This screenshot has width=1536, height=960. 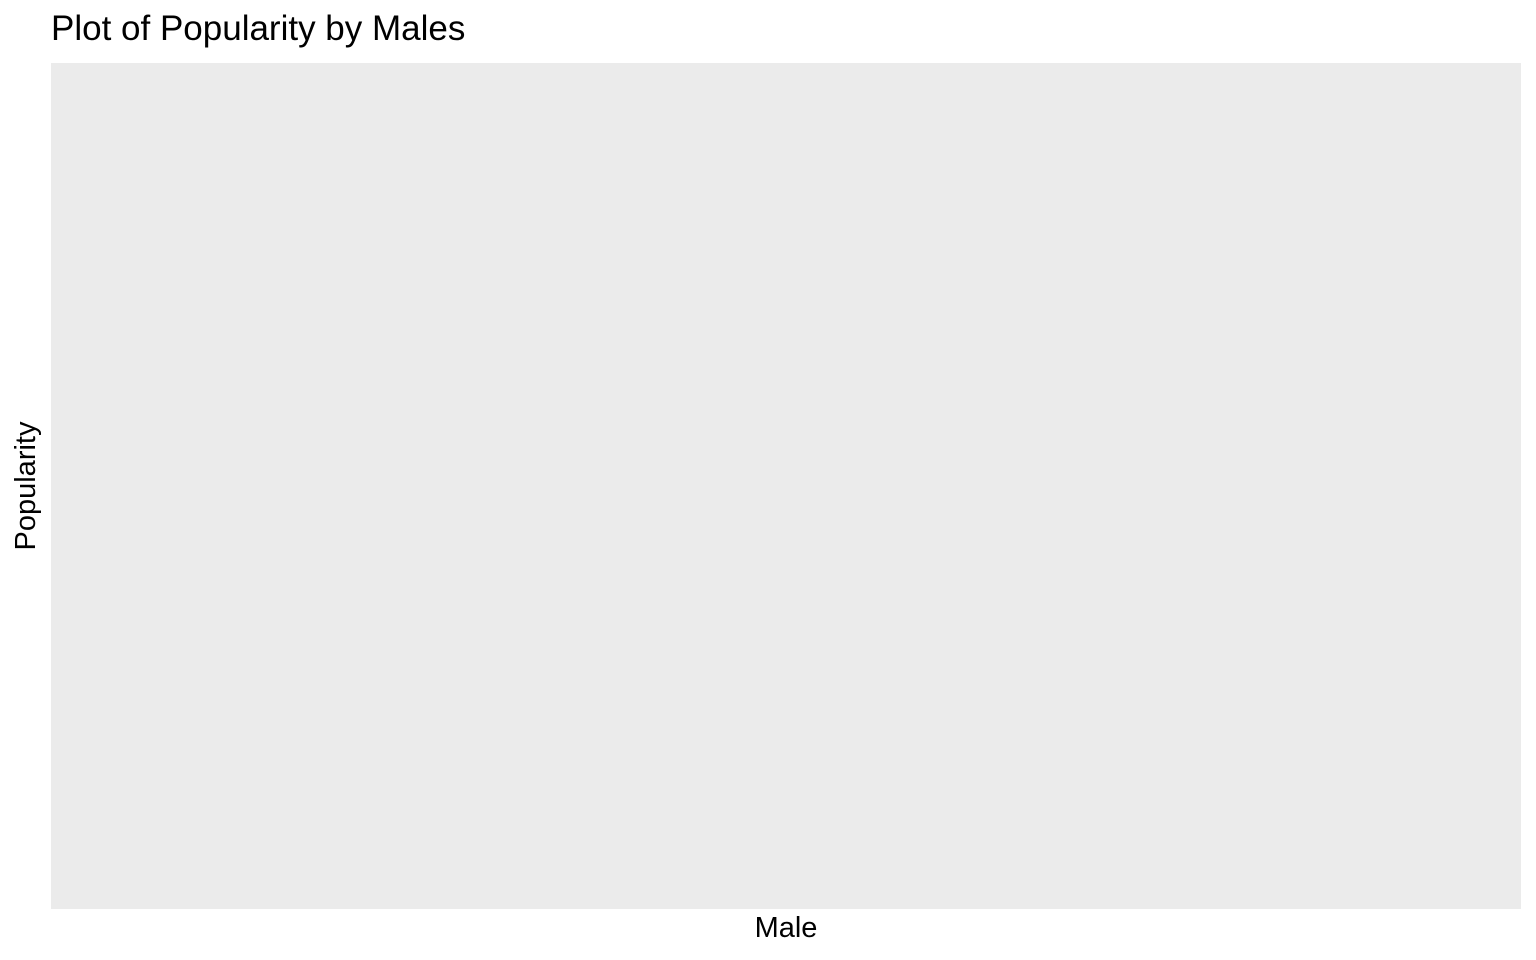 What do you see at coordinates (786, 928) in the screenshot?
I see `x-axis-label: Male` at bounding box center [786, 928].